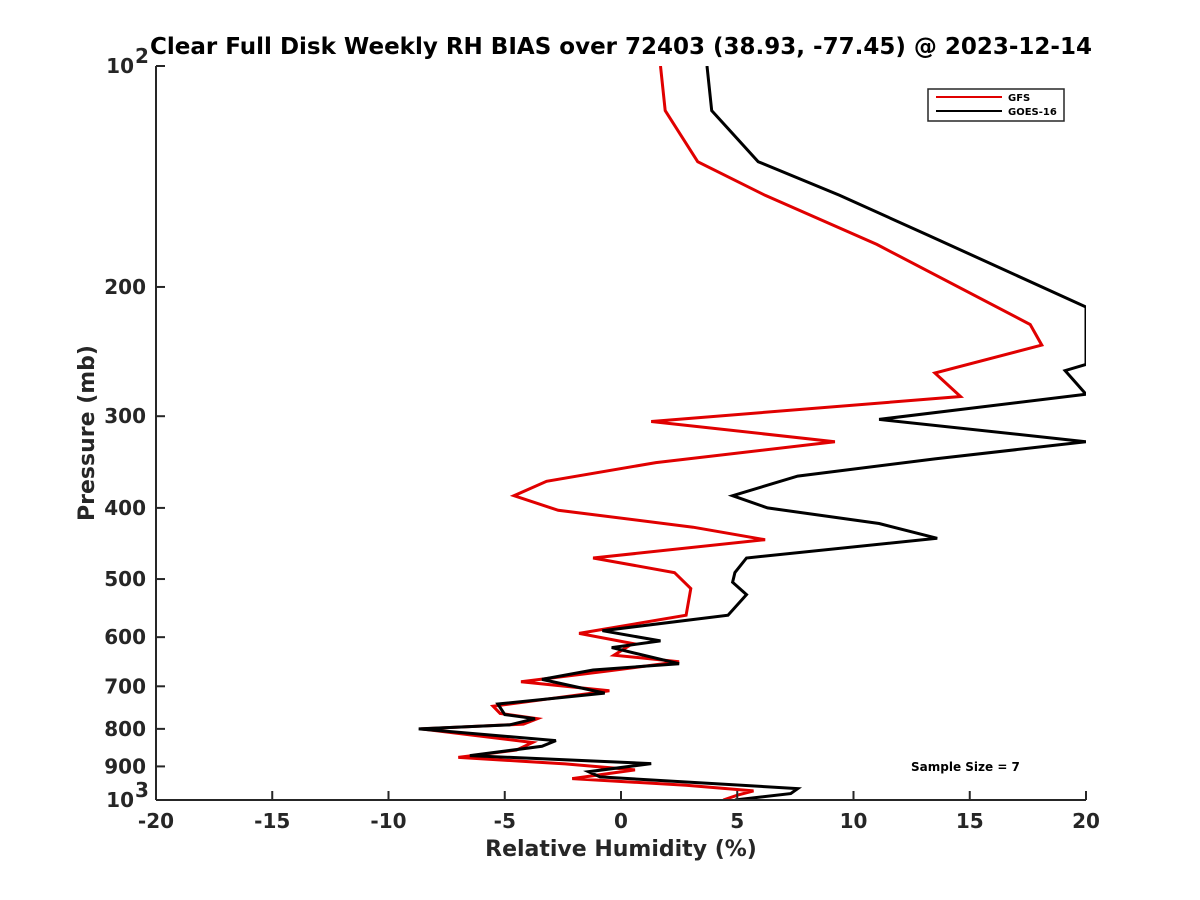 This screenshot has width=1200, height=900. Describe the element at coordinates (125, 579) in the screenshot. I see `y-tick-label: 500` at that location.